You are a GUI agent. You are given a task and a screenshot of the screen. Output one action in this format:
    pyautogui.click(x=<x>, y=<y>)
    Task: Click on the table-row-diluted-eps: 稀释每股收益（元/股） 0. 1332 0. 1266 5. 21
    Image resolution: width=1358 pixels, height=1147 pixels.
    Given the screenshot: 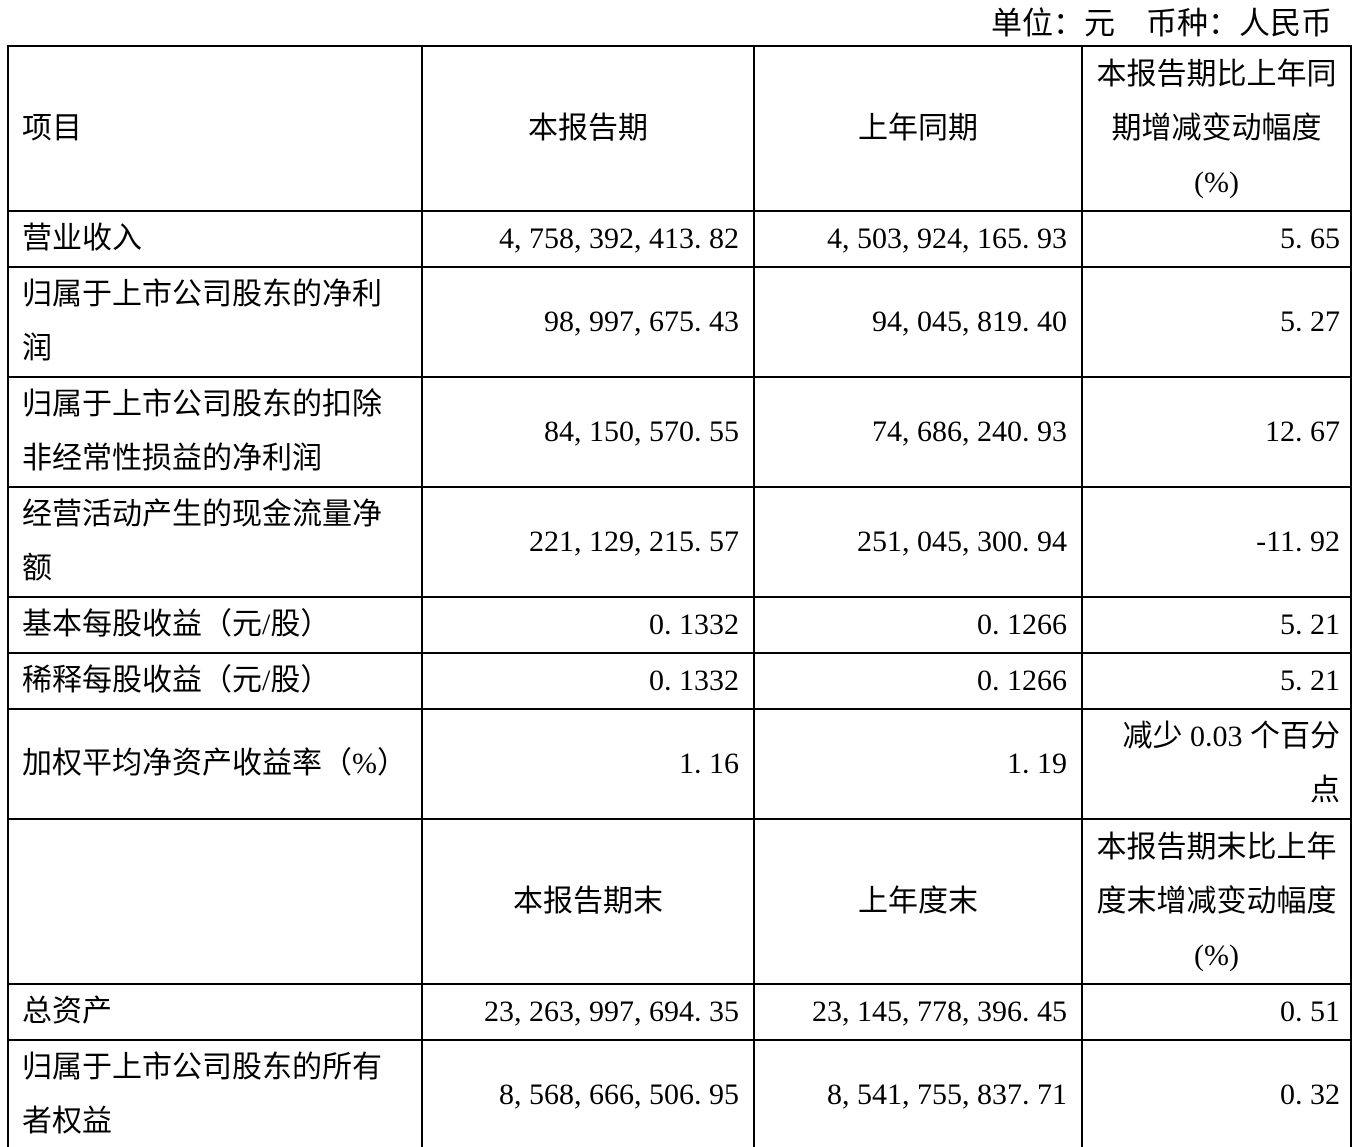 What is the action you would take?
    pyautogui.click(x=679, y=681)
    